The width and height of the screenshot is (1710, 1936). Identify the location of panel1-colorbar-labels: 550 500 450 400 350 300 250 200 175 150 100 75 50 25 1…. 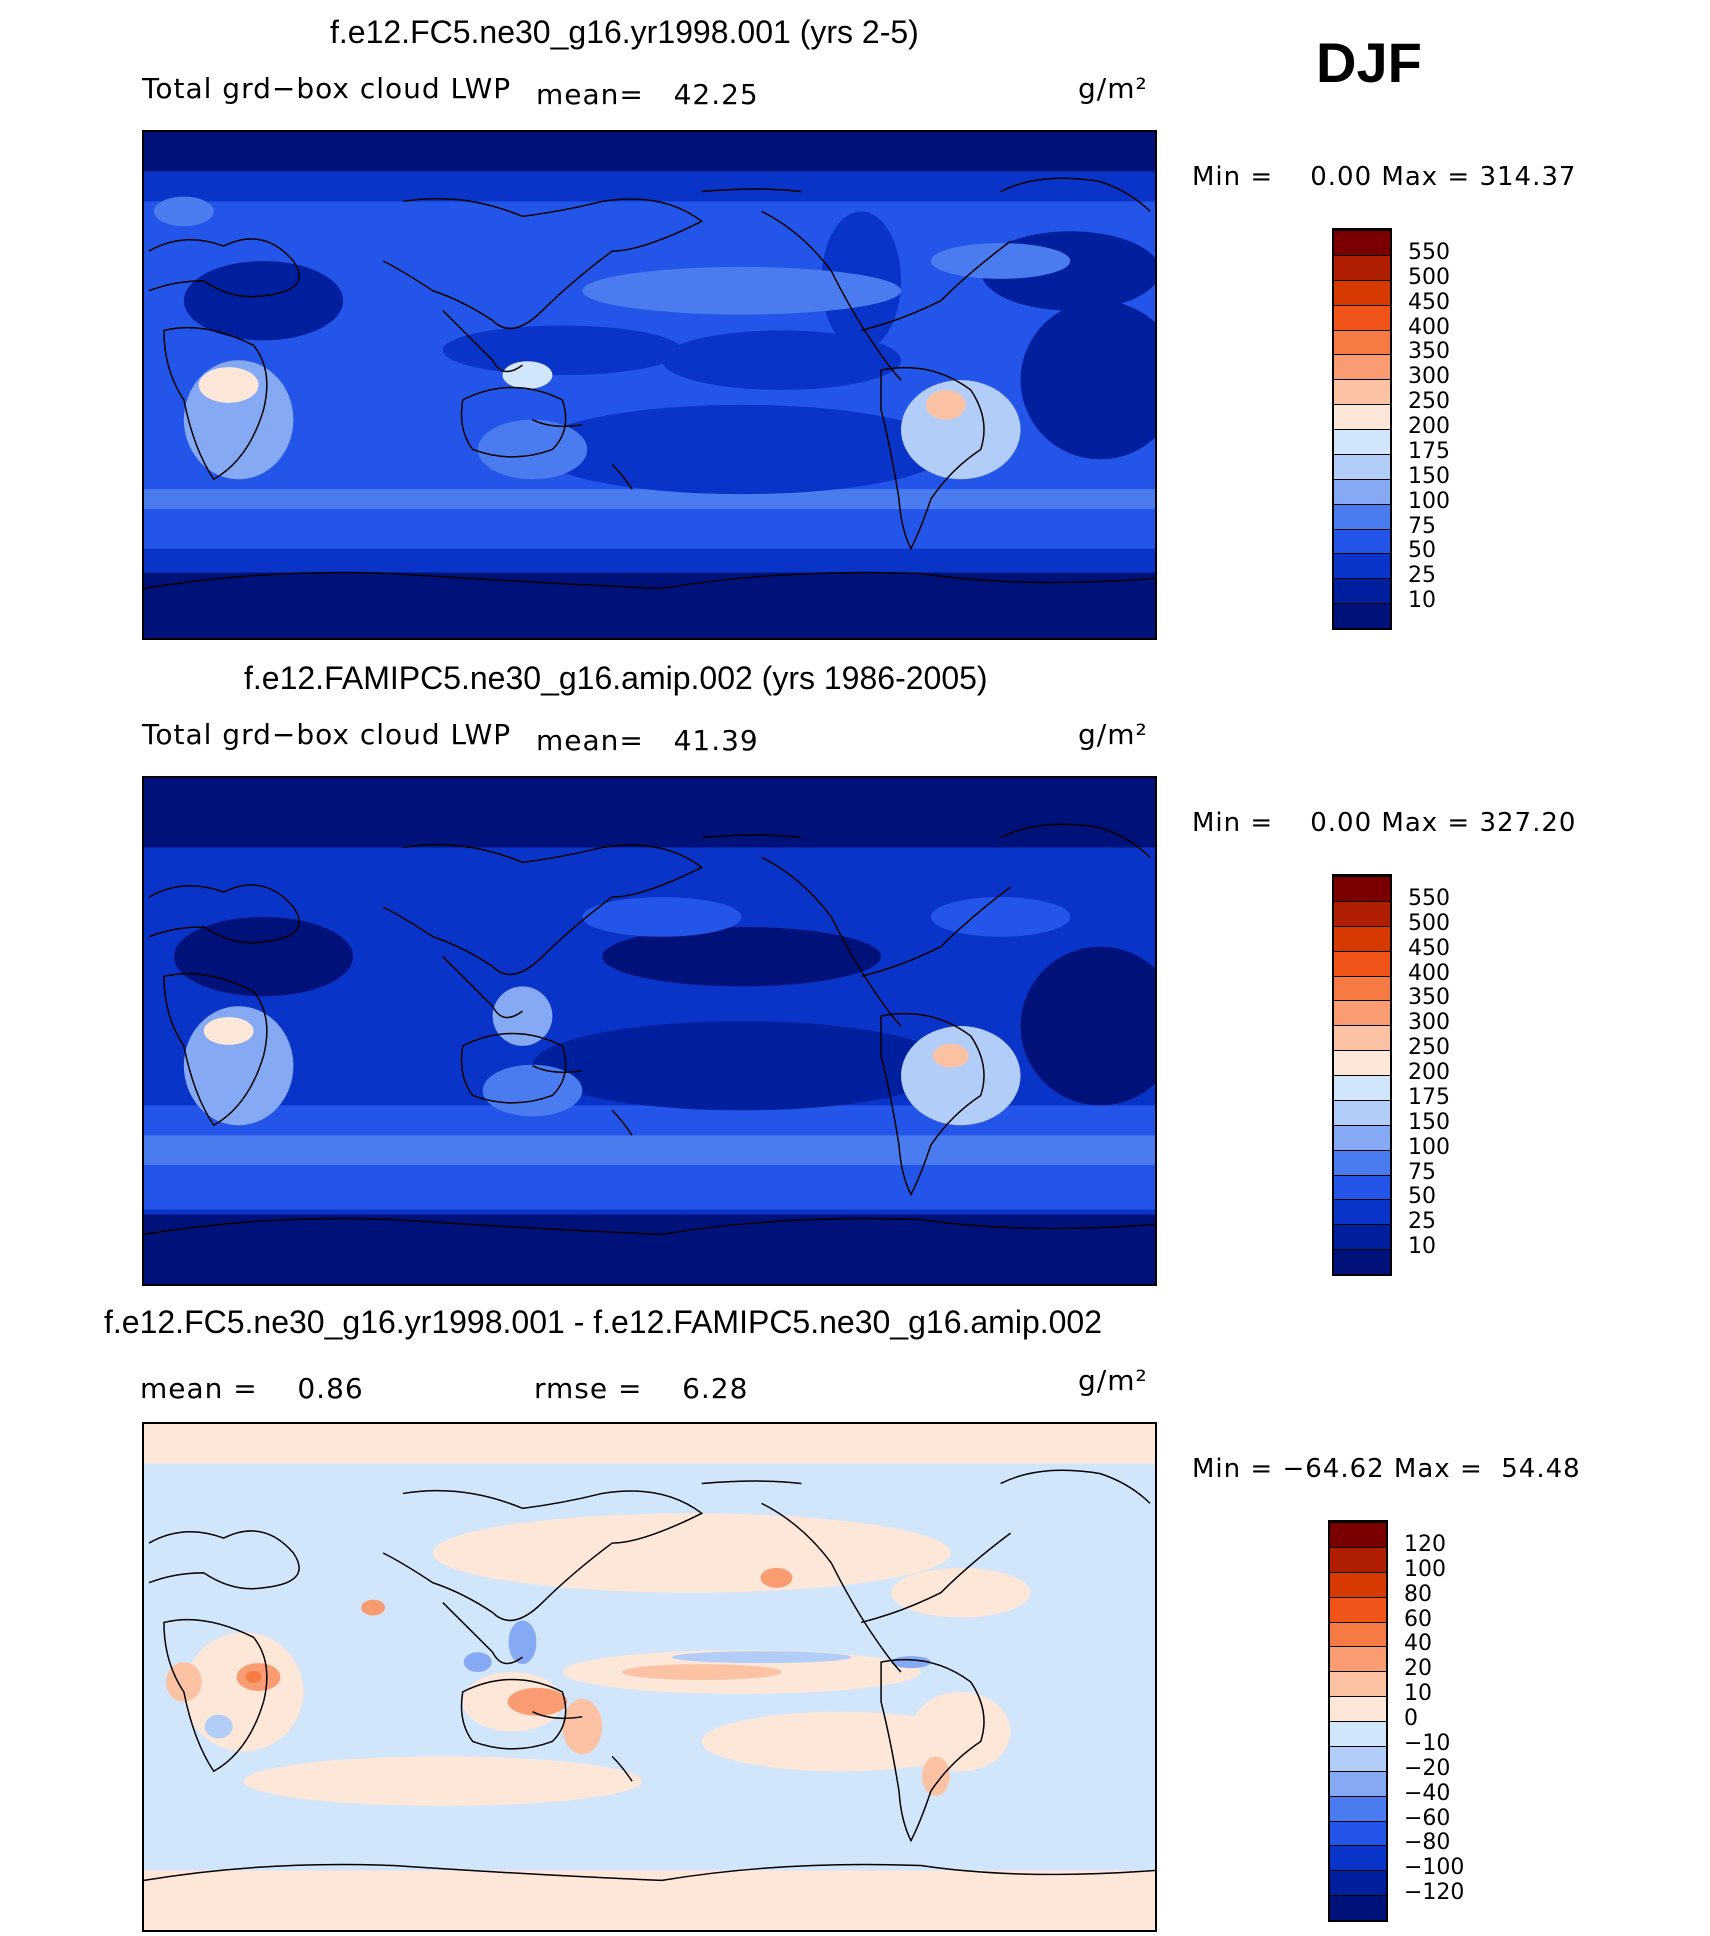
(1448, 429).